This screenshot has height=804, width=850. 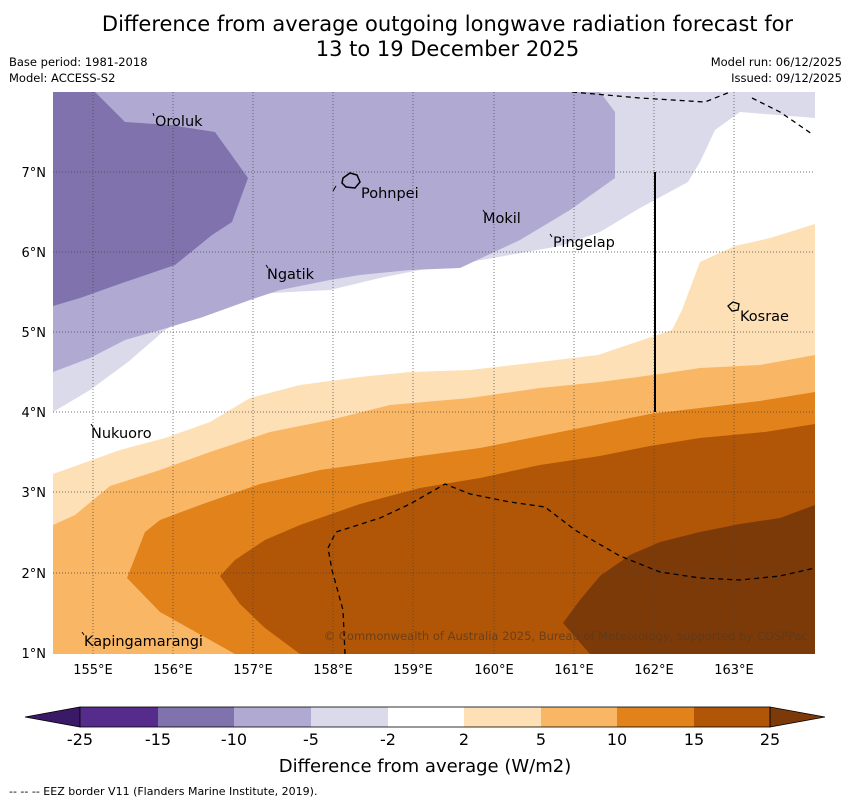 What do you see at coordinates (34, 574) in the screenshot?
I see `lat-label: 2°N` at bounding box center [34, 574].